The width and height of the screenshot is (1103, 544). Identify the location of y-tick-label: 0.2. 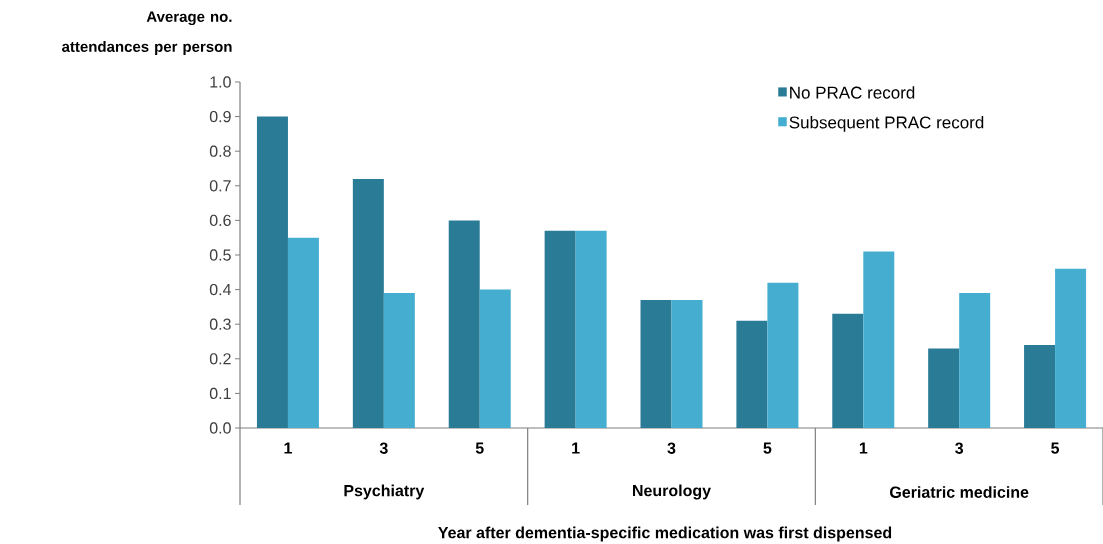
(220, 359).